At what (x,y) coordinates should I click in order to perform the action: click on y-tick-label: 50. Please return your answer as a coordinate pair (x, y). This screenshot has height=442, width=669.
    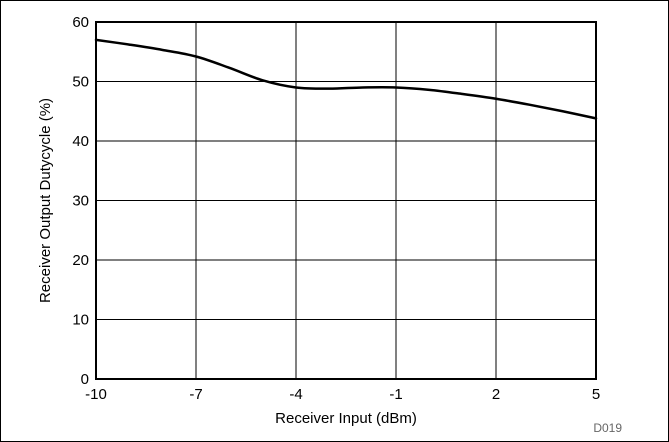
    Looking at the image, I should click on (80, 82).